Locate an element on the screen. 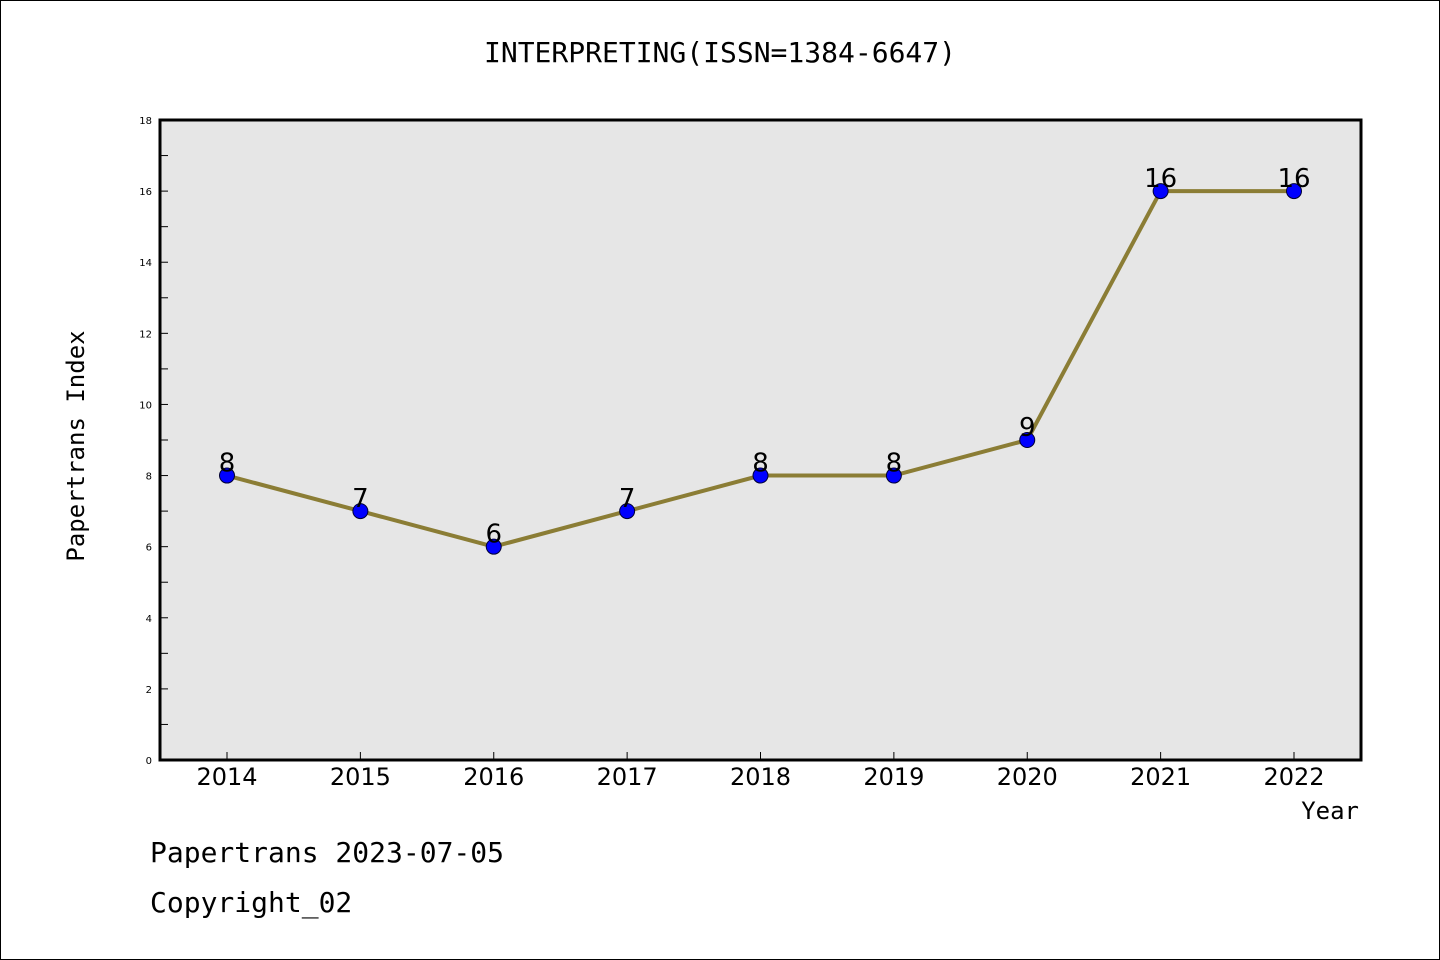 This screenshot has width=1440, height=960. x-tick-label: 2015 is located at coordinates (360, 777).